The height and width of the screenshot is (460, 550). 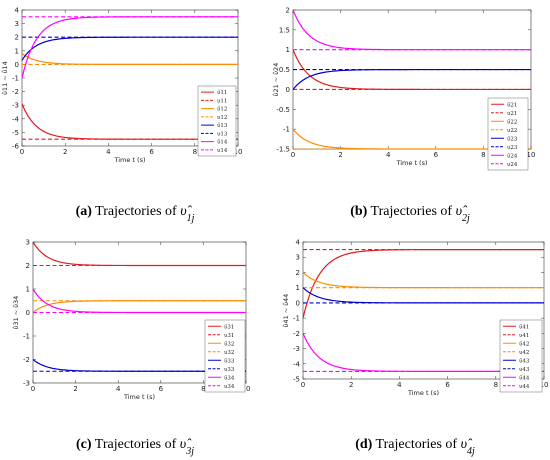 I want to click on legend-entry: υ̂41, so click(x=524, y=327).